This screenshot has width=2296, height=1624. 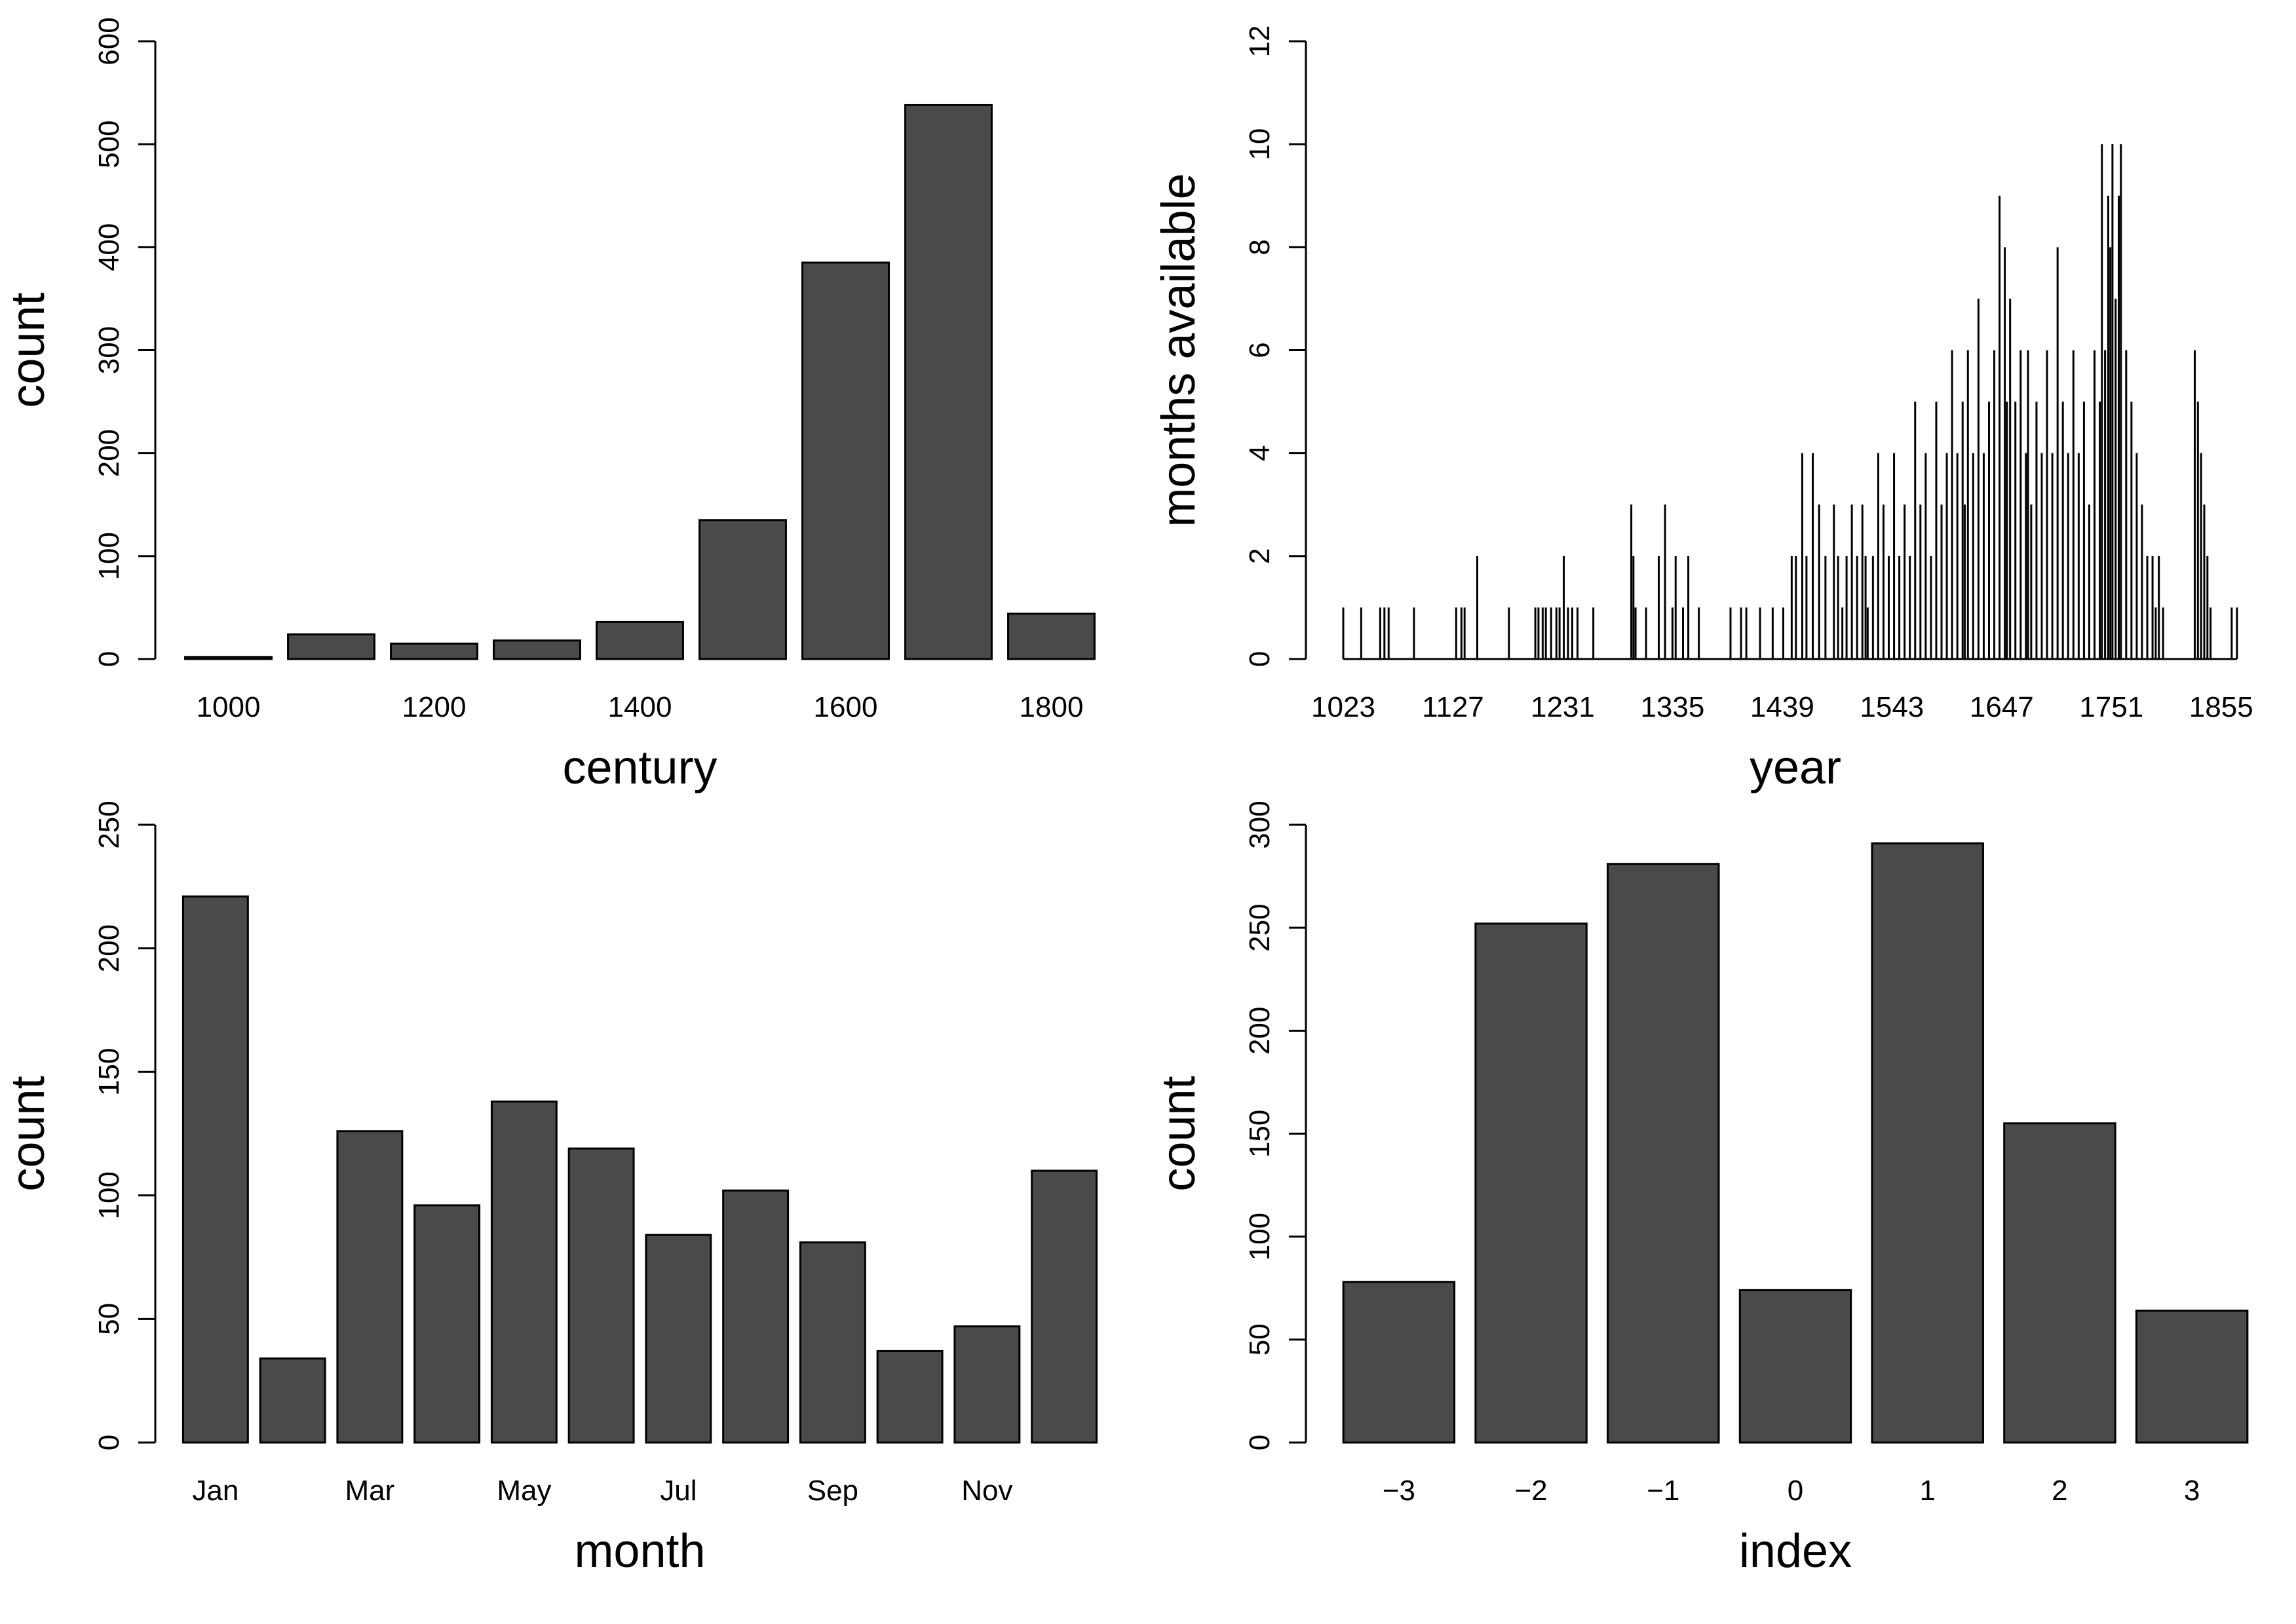 I want to click on x-tick-label: −1, so click(x=1663, y=1491).